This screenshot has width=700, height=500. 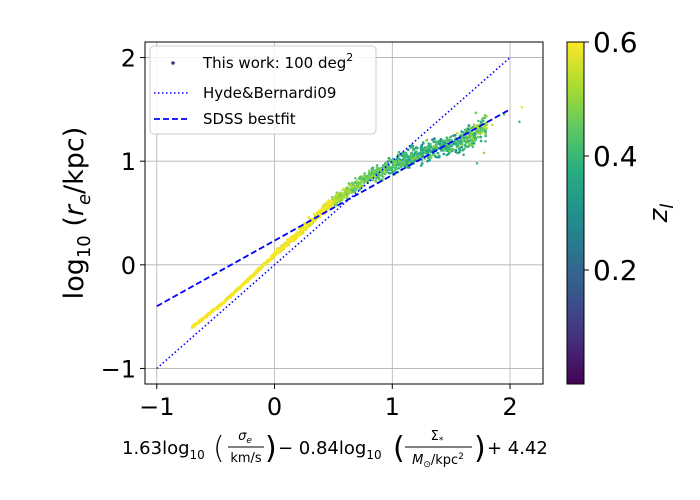 I want to click on svg-text: M⊙/kpc2, so click(x=438, y=461).